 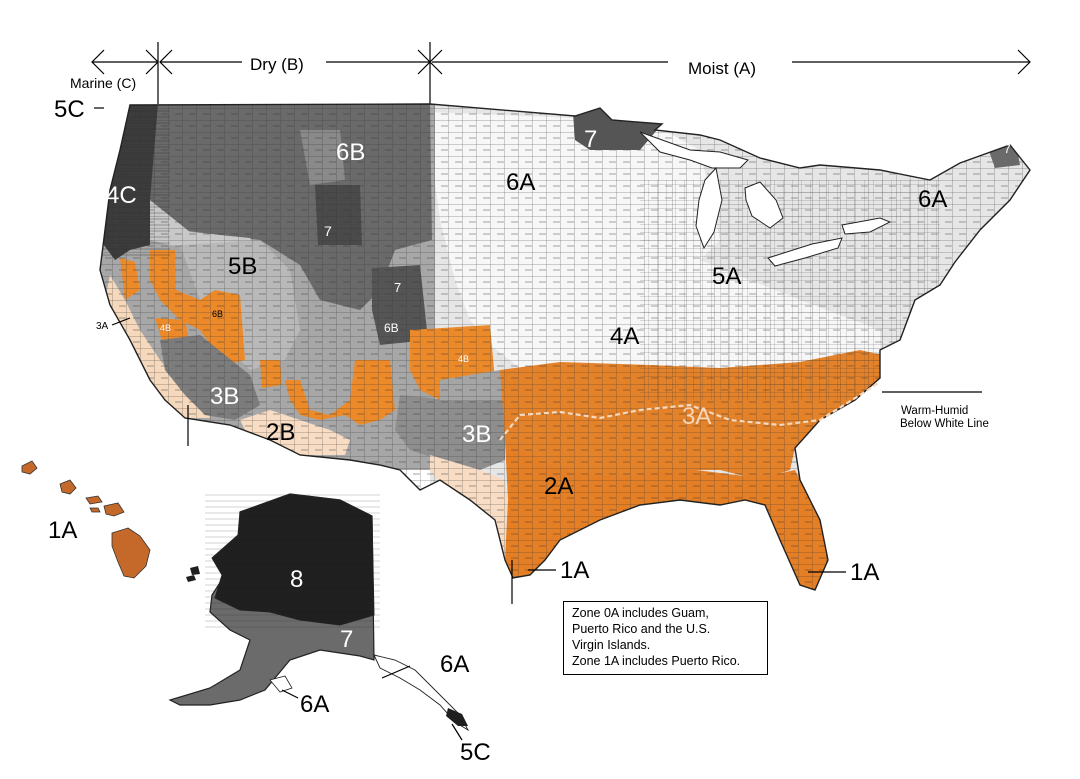 What do you see at coordinates (86, 519) in the screenshot?
I see `hawaii-islands` at bounding box center [86, 519].